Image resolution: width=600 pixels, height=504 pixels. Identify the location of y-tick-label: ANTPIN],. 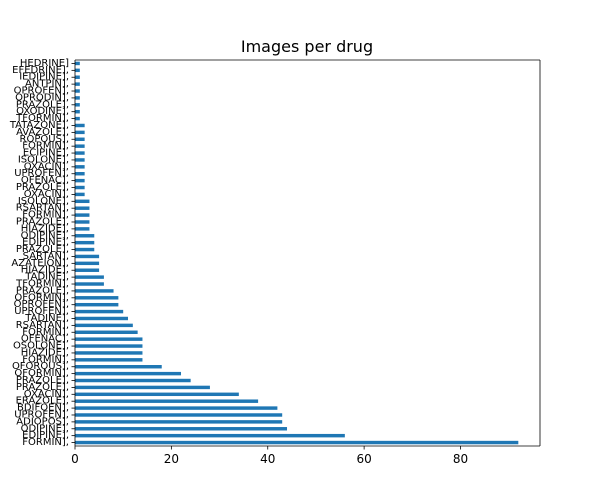
(47, 84).